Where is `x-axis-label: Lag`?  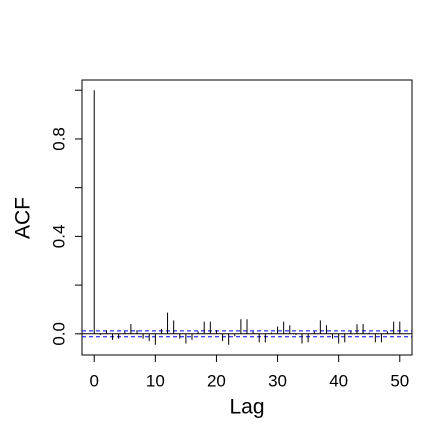 x-axis-label: Lag is located at coordinates (246, 407).